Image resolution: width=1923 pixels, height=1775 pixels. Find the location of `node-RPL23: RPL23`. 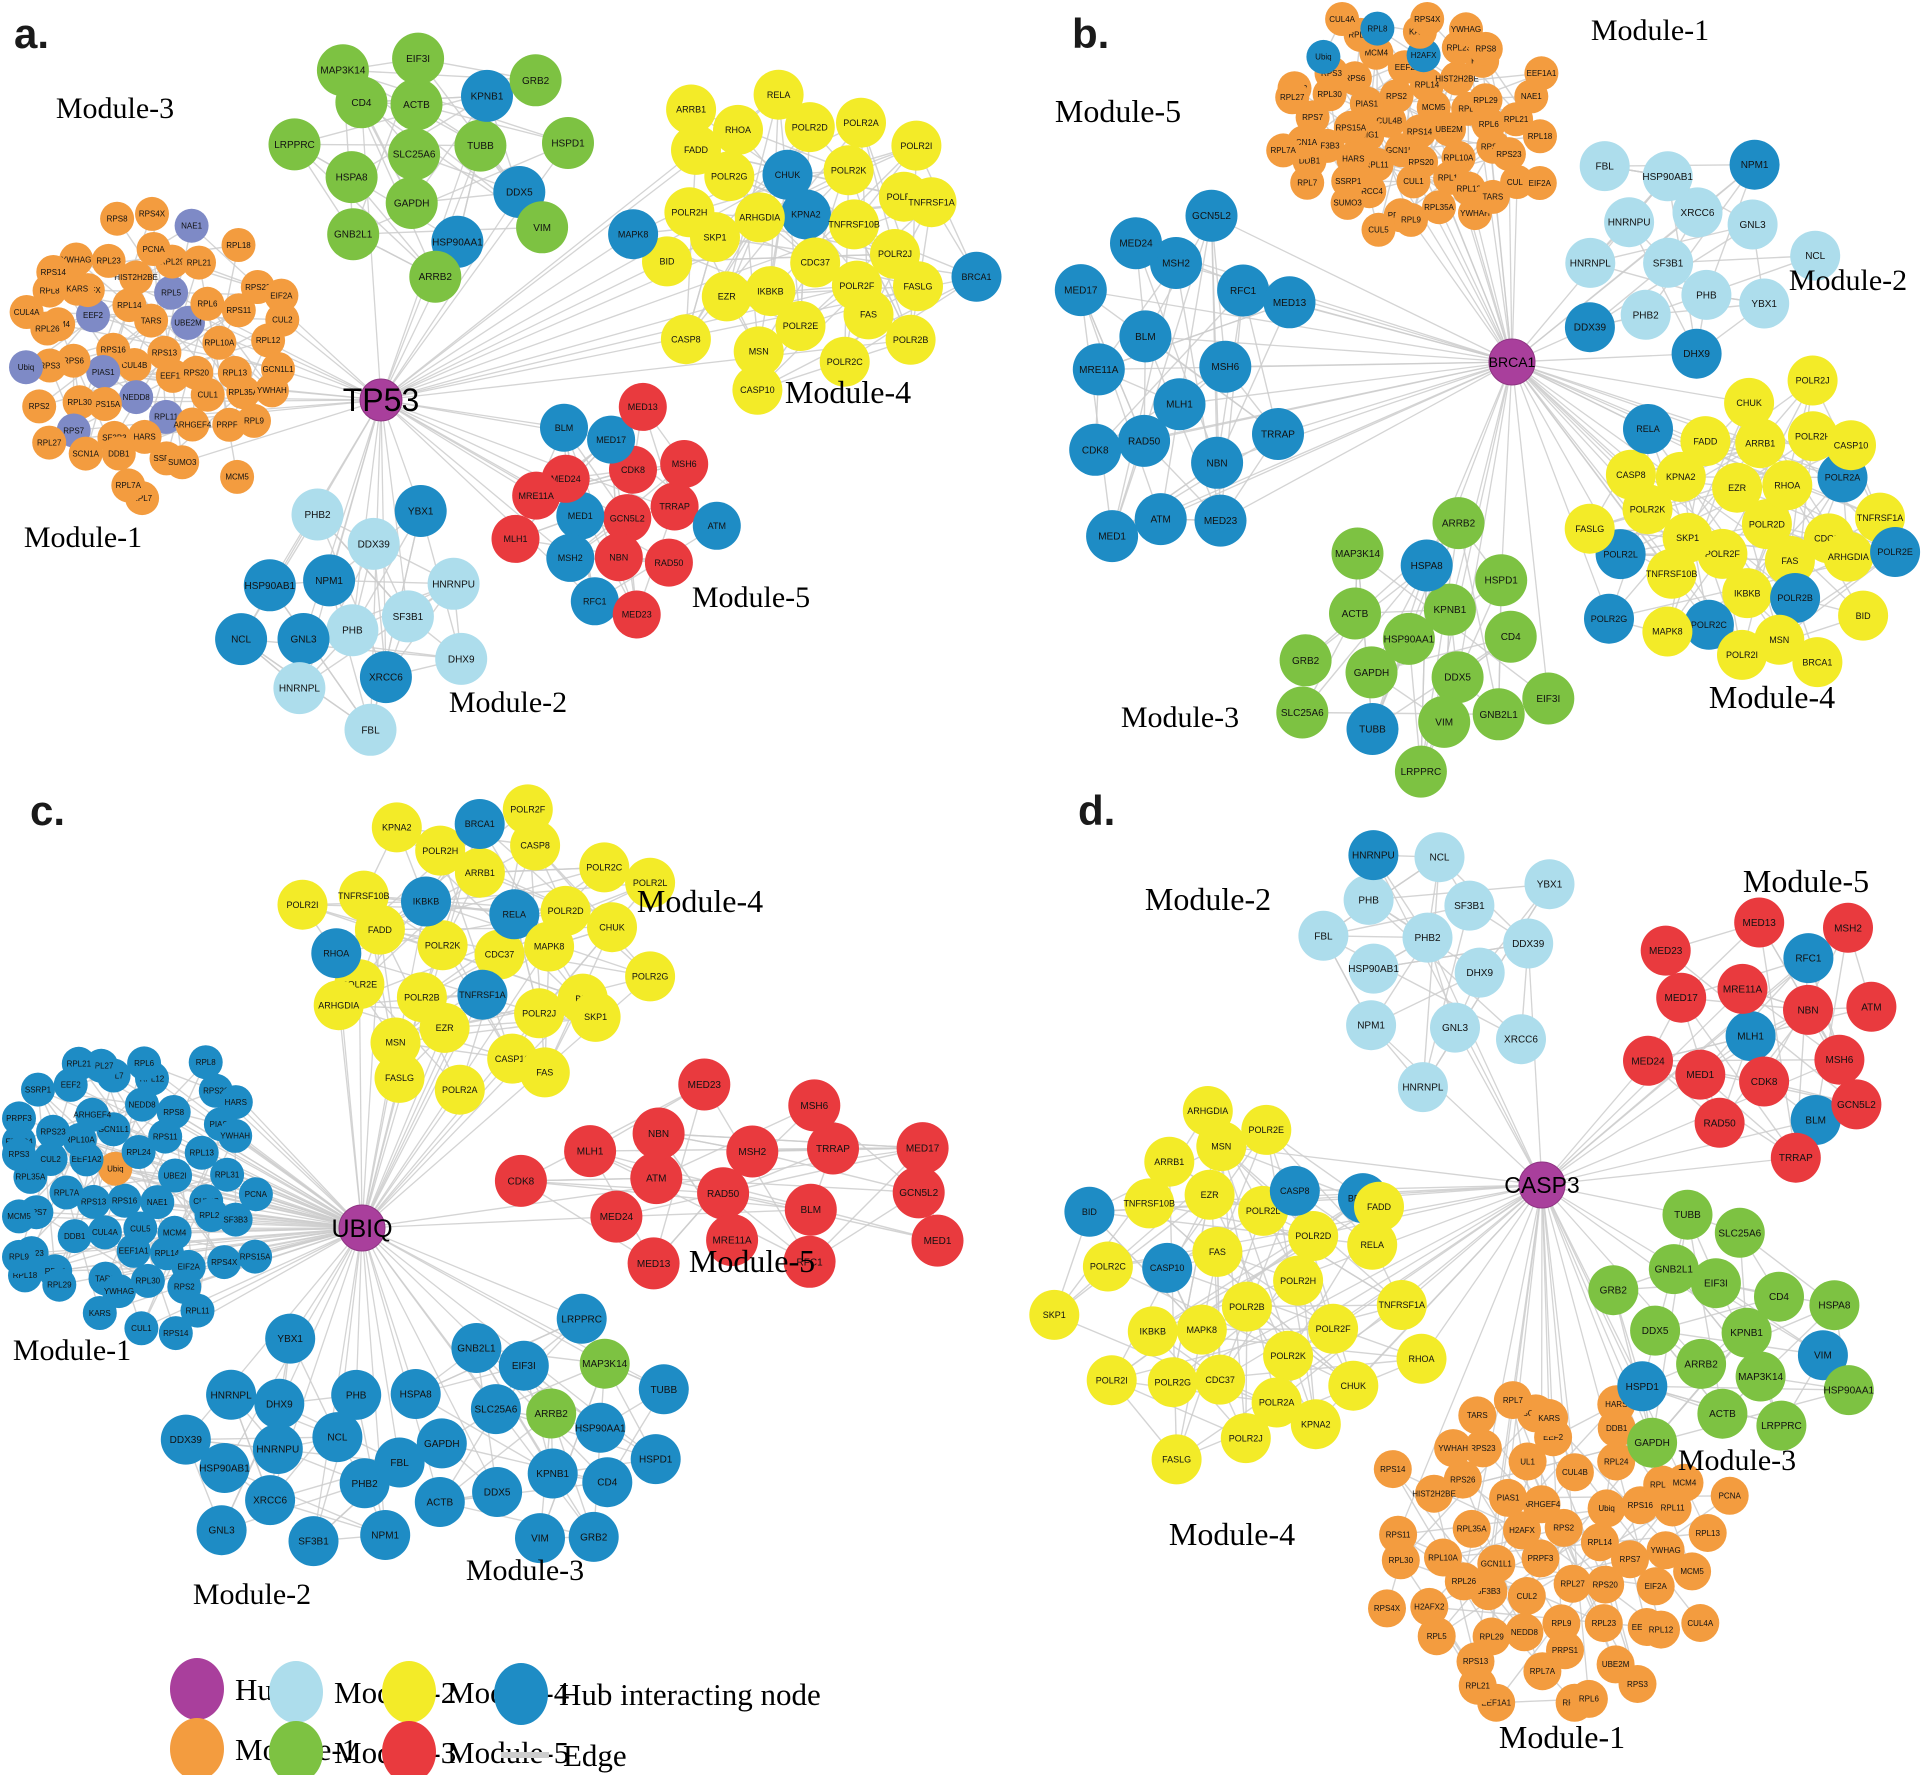

node-RPL23: RPL23 is located at coordinates (1603, 1623).